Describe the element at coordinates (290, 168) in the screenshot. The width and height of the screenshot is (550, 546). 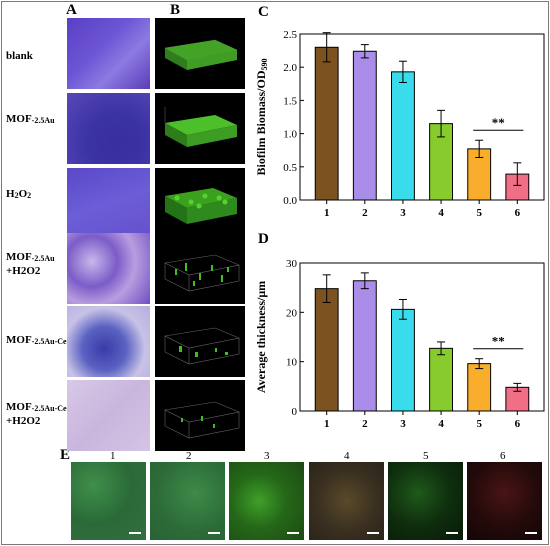
I see `biomass-ytick-label: 0.5` at that location.